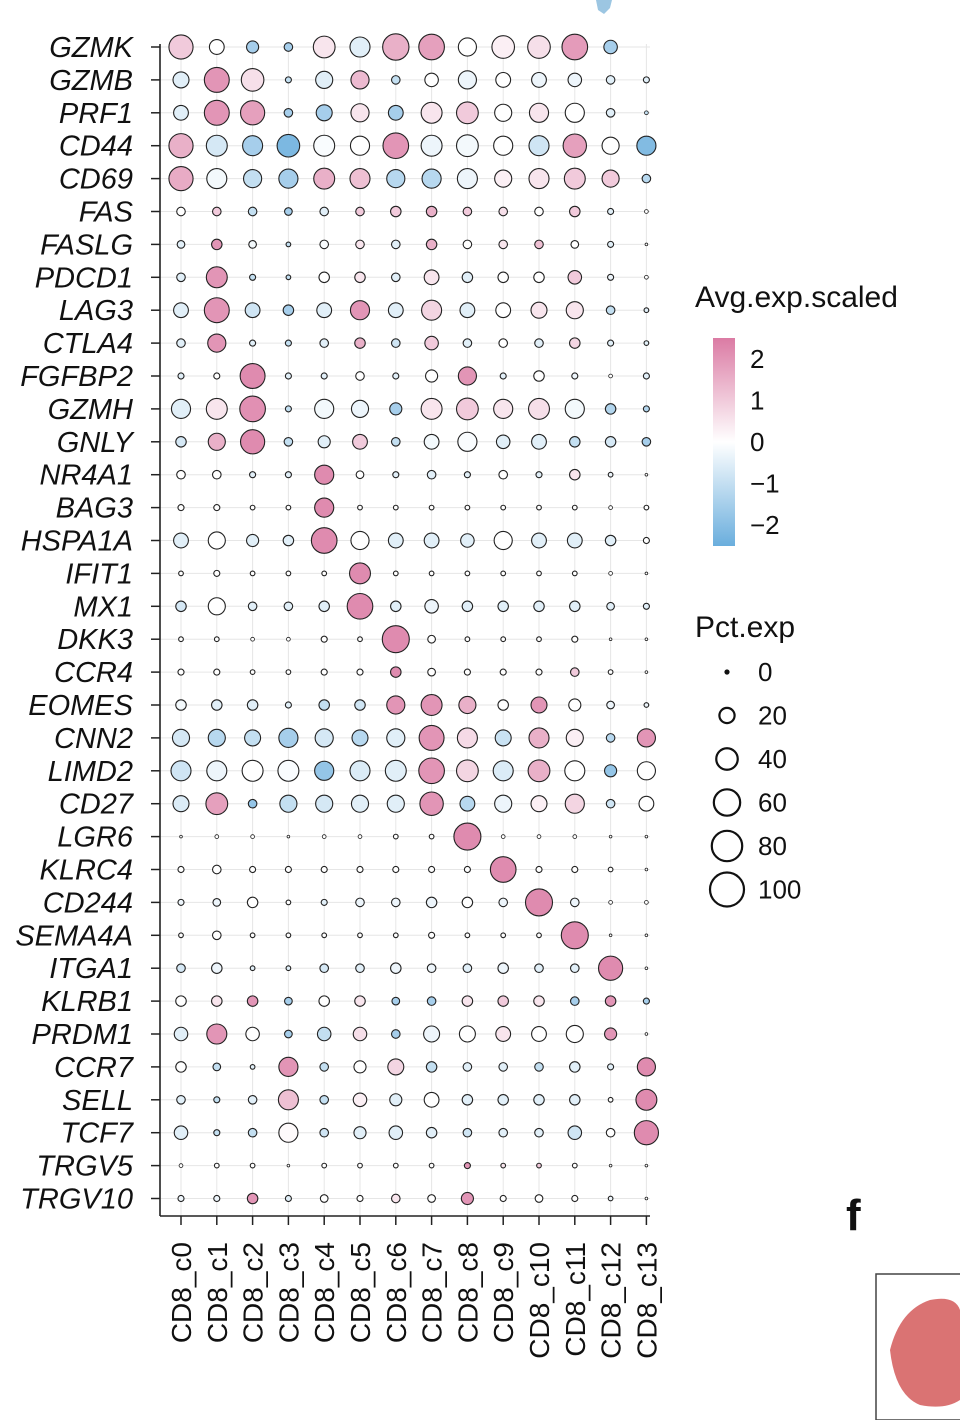 The width and height of the screenshot is (960, 1420). I want to click on gene-label: EOMES, so click(80, 706).